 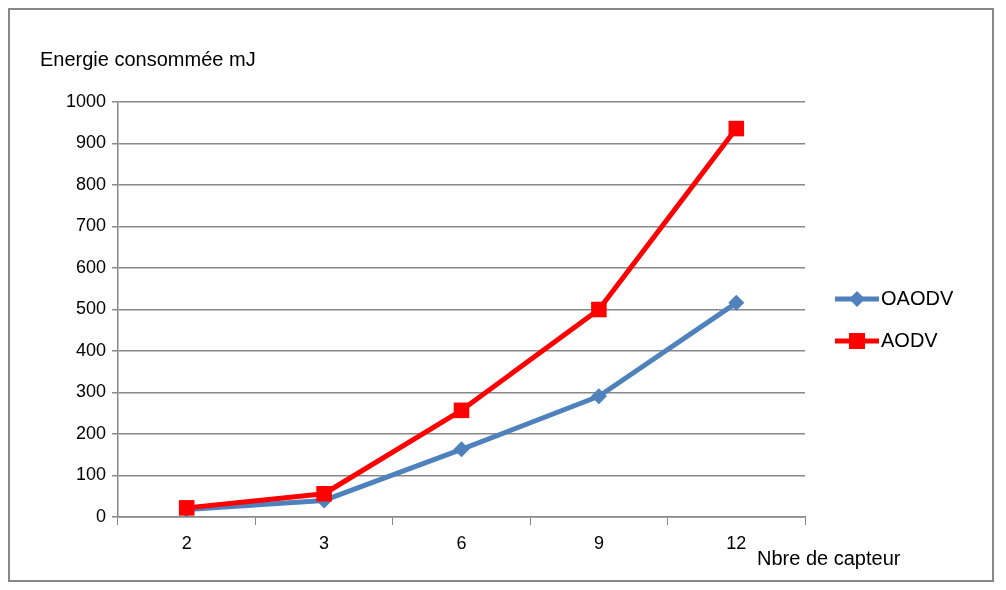 I want to click on y-tick-label: 1000, so click(x=85, y=100).